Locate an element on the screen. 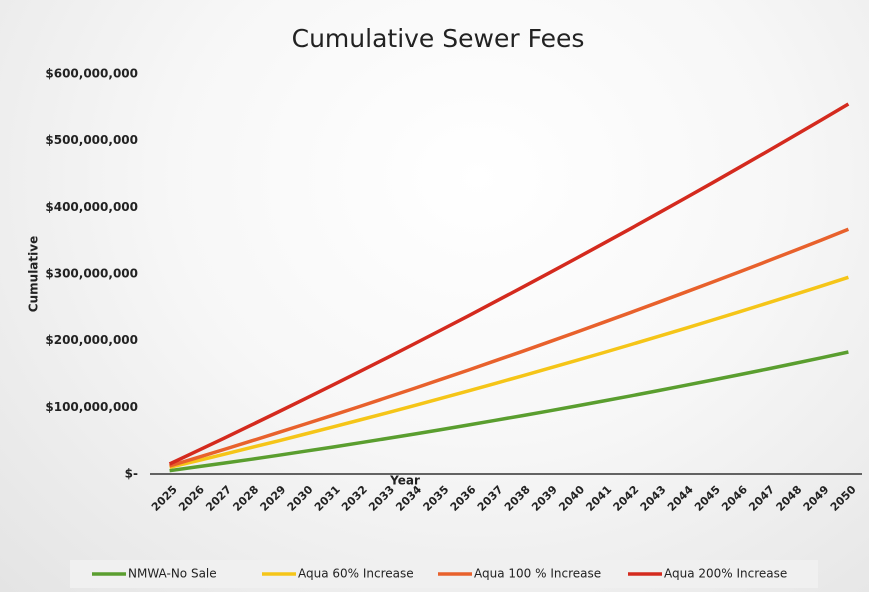 The image size is (869, 592). legend-label: Aqua 100 % Increase is located at coordinates (537, 574).